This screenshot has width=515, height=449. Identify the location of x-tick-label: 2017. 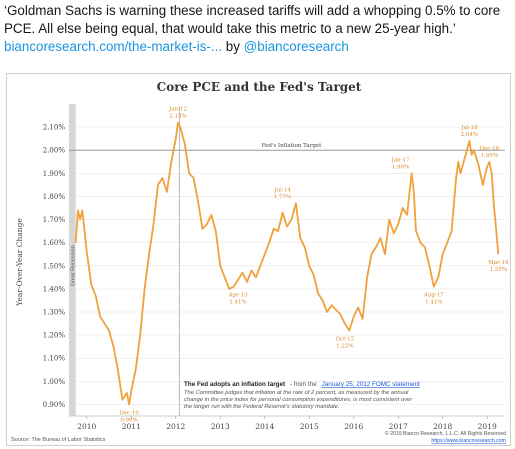
(398, 426).